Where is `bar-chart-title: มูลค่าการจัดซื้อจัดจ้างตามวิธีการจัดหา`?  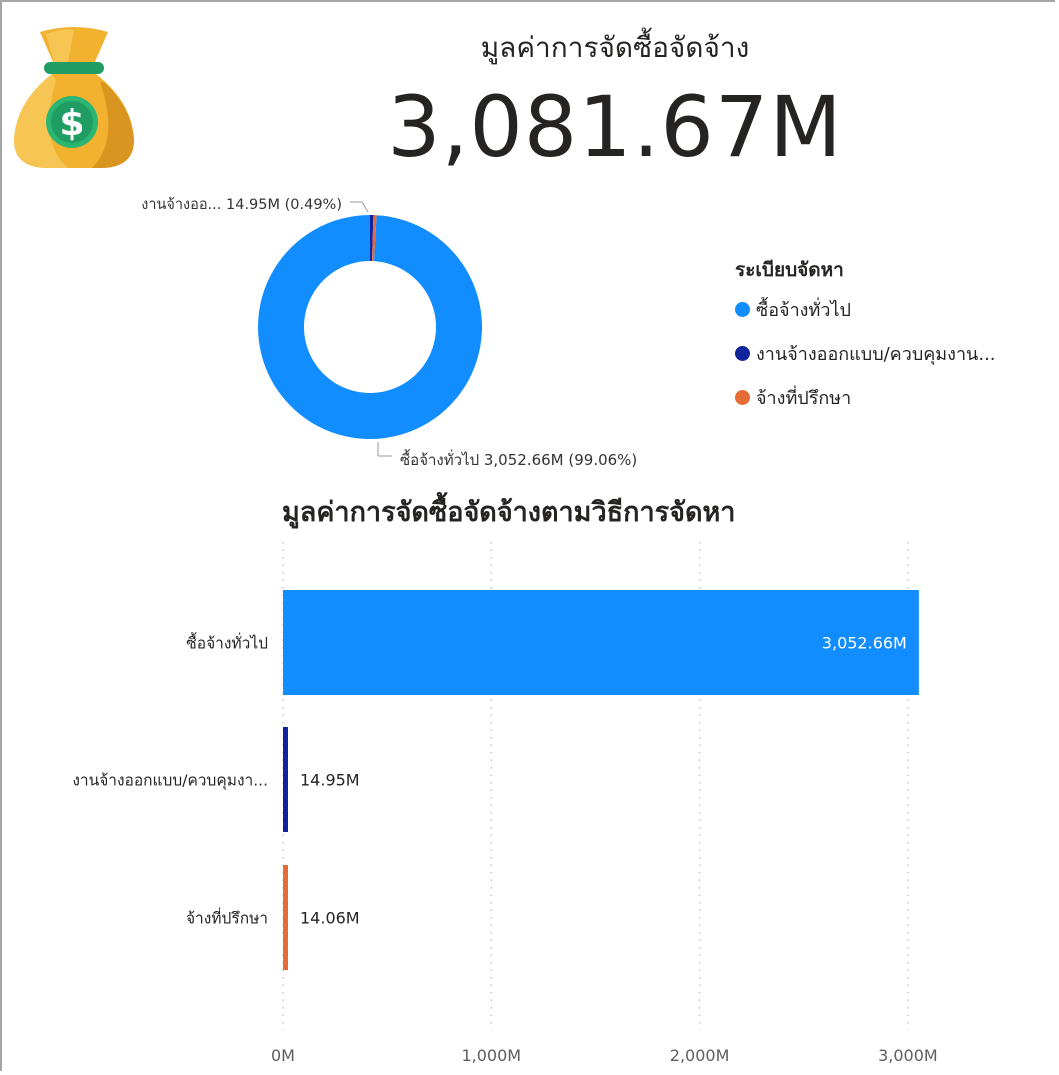
bar-chart-title: มูลค่าการจัดซื้อจัดจ้างตามวิธีการจัดหา is located at coordinates (509, 512).